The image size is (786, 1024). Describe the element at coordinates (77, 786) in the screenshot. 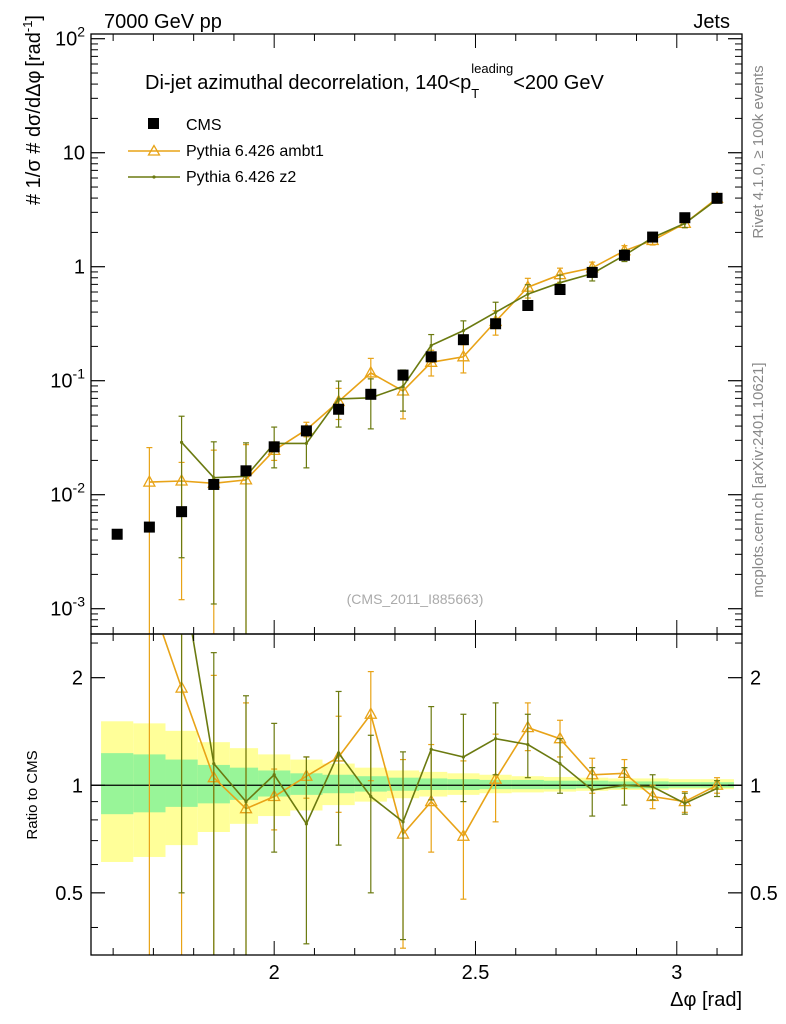

I see `ratio-y-tick-label-left: 1` at that location.